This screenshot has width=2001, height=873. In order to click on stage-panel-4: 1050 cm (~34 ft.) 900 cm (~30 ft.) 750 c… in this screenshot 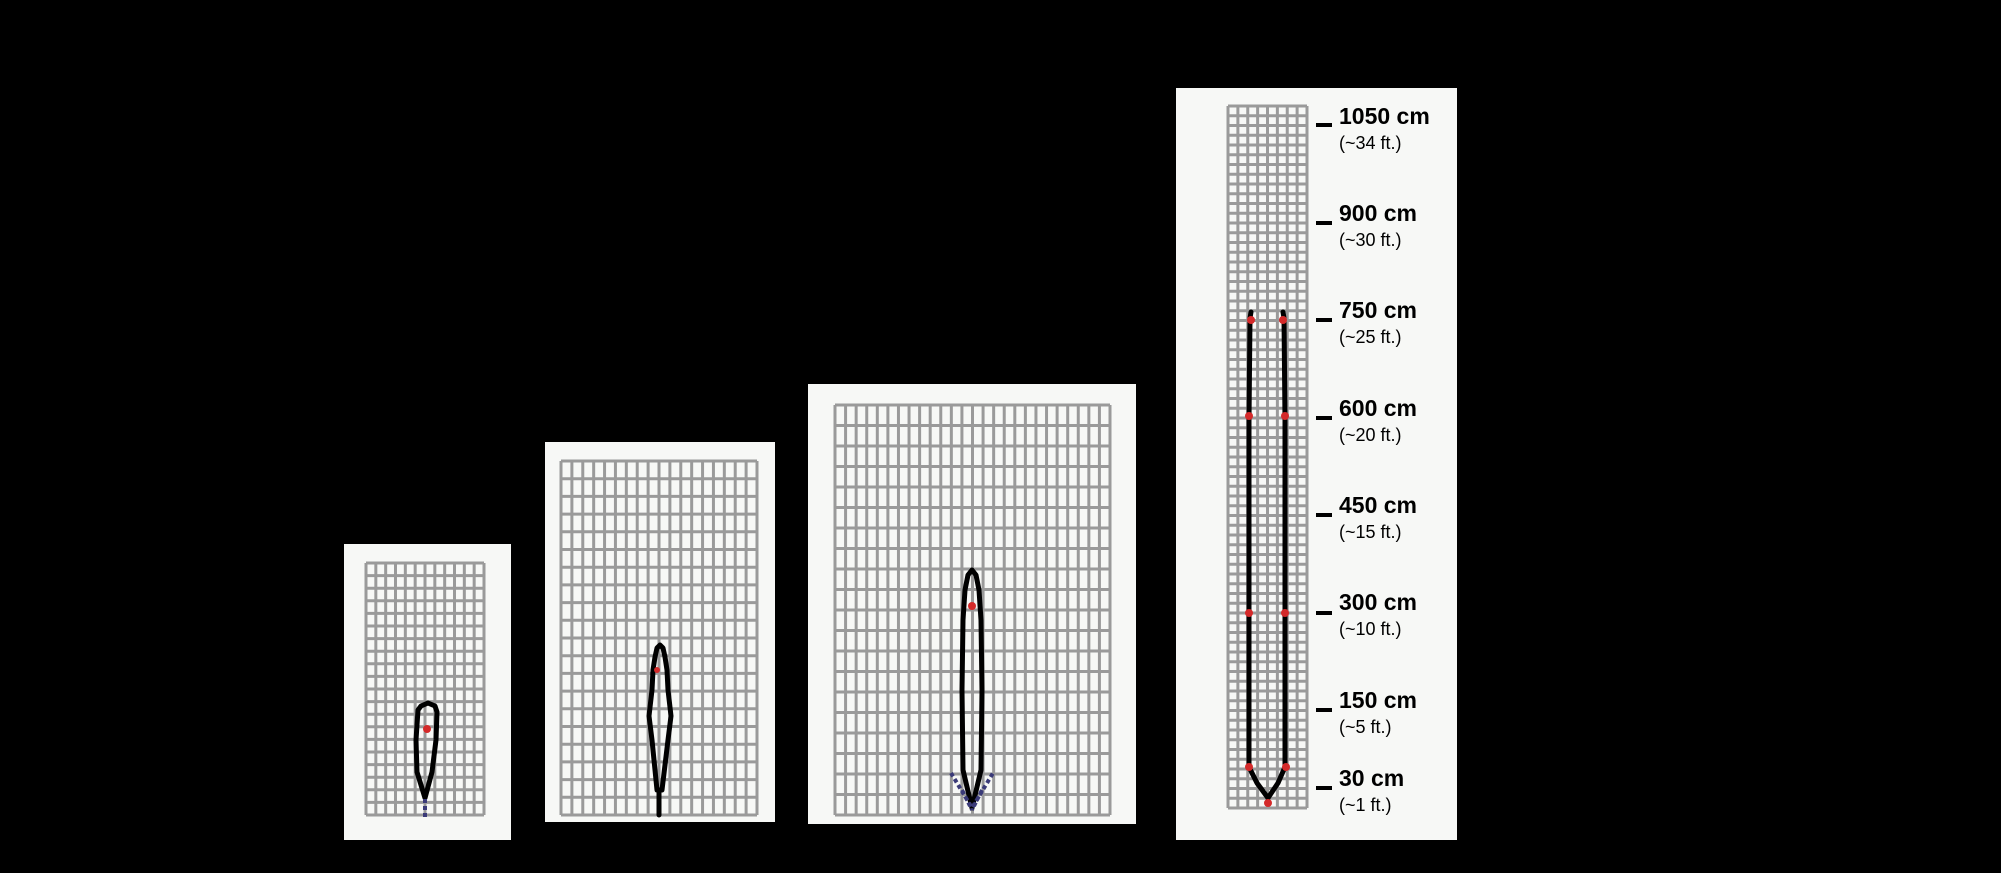, I will do `click(1316, 464)`.